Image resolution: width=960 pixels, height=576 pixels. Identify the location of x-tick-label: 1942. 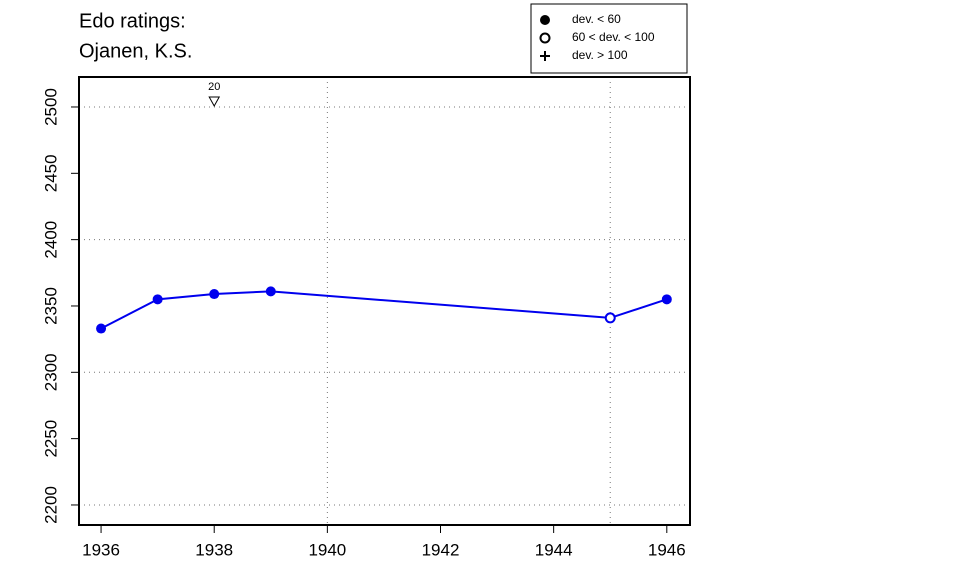
(441, 549).